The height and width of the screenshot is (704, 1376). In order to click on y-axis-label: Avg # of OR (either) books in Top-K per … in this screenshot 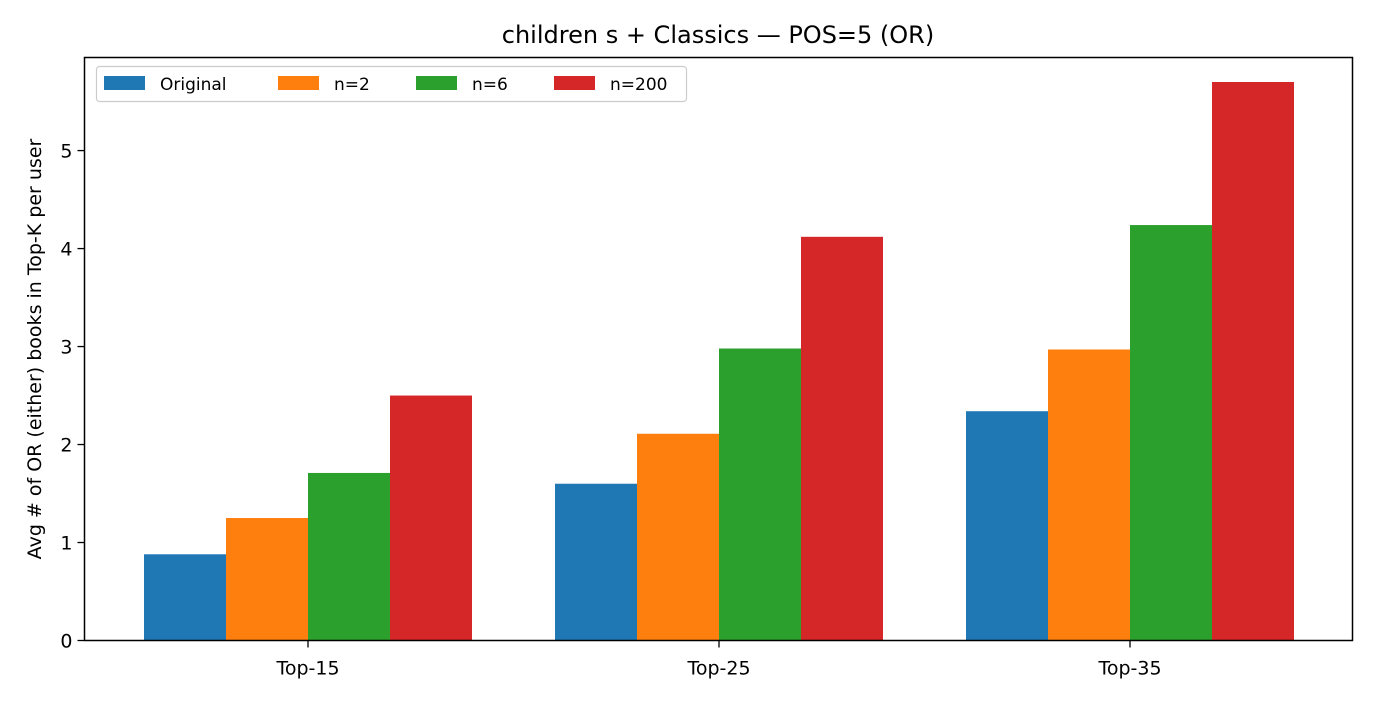, I will do `click(35, 348)`.